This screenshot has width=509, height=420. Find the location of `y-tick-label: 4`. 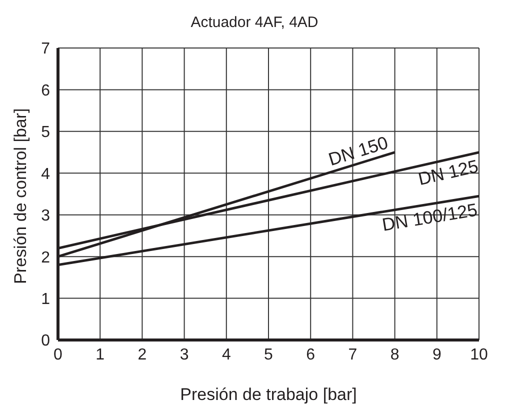

y-tick-label: 4 is located at coordinates (45, 174).